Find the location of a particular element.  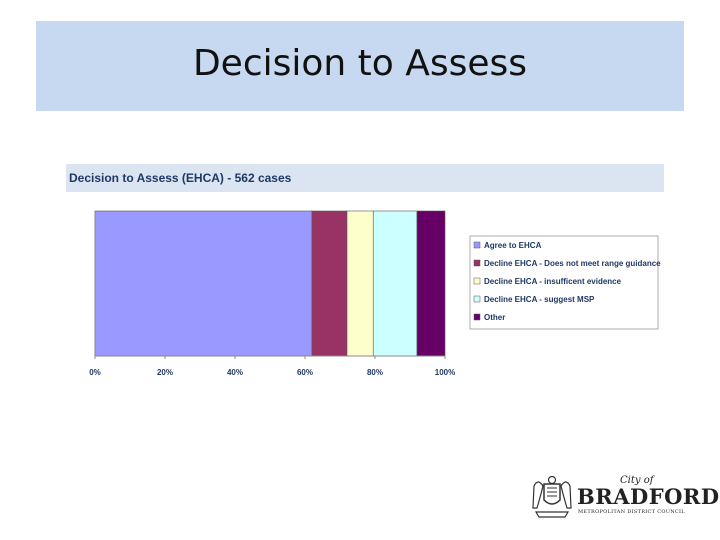

logo-city: City of is located at coordinates (637, 480).